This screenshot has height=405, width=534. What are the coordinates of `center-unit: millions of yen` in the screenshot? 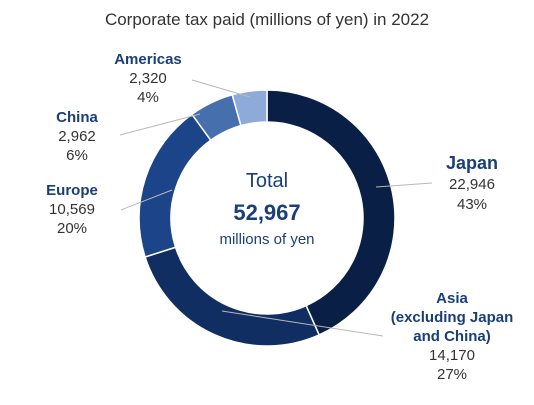 It's located at (266, 239).